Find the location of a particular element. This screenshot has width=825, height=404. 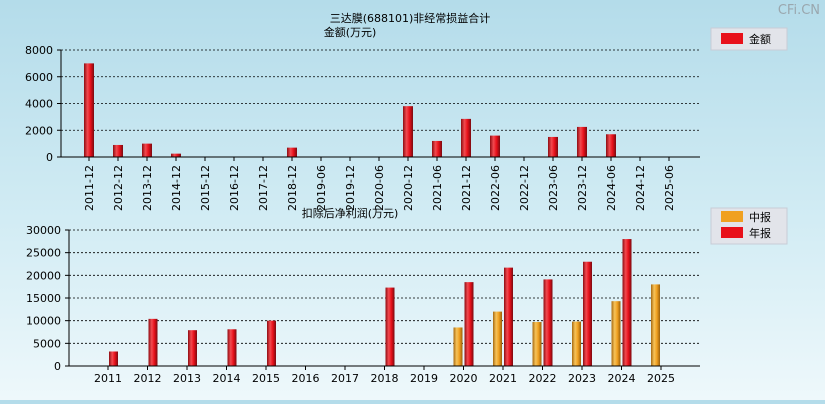

bar-annual-2011 is located at coordinates (113, 358).